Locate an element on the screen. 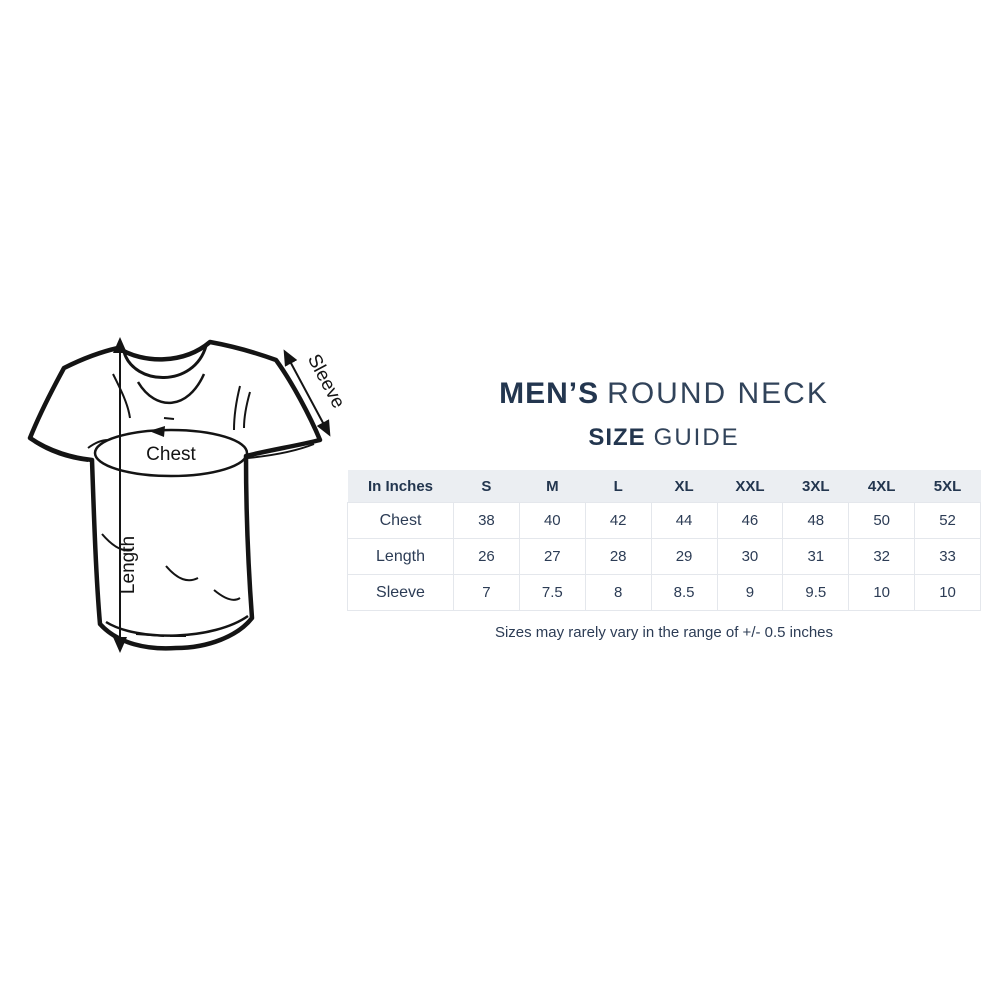  size-column-header: 5XL is located at coordinates (947, 486).